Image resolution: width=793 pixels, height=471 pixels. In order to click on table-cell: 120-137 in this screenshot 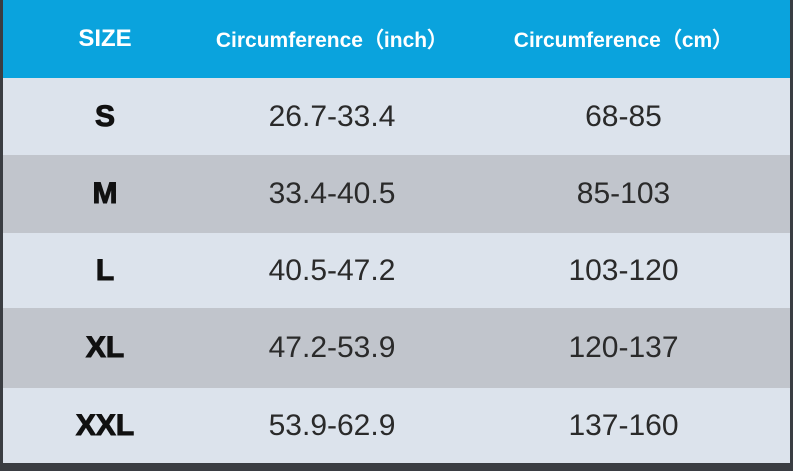, I will do `click(623, 347)`.